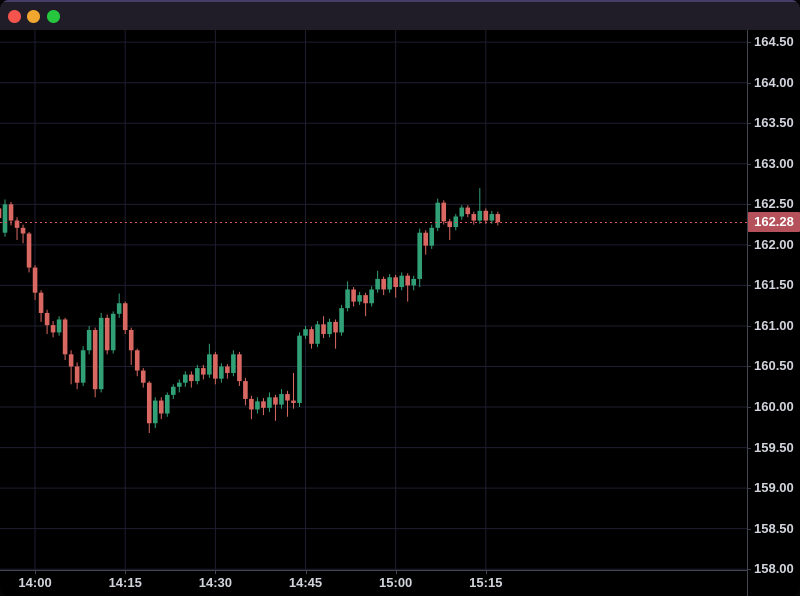 This screenshot has width=800, height=596. I want to click on price-axis-label: 159.50, so click(774, 447).